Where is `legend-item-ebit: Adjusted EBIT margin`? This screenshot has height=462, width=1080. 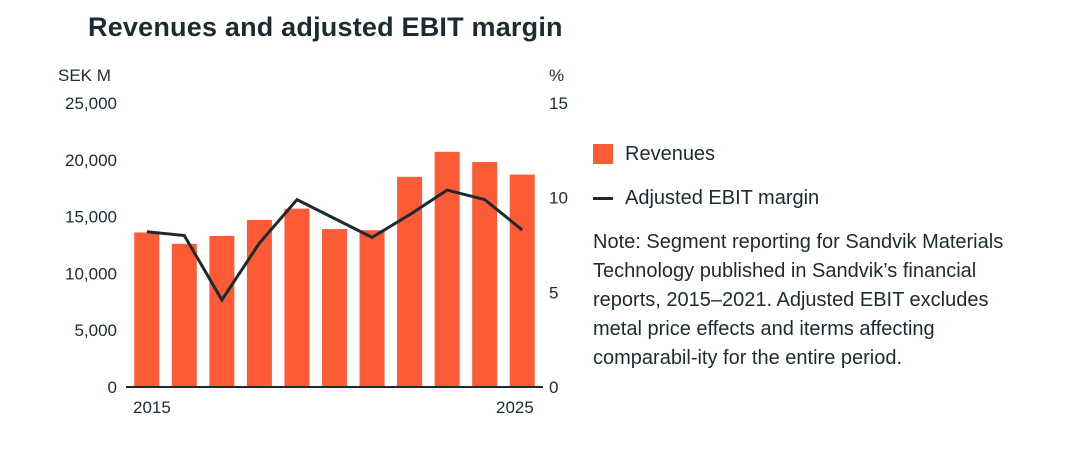 legend-item-ebit: Adjusted EBIT margin is located at coordinates (706, 198).